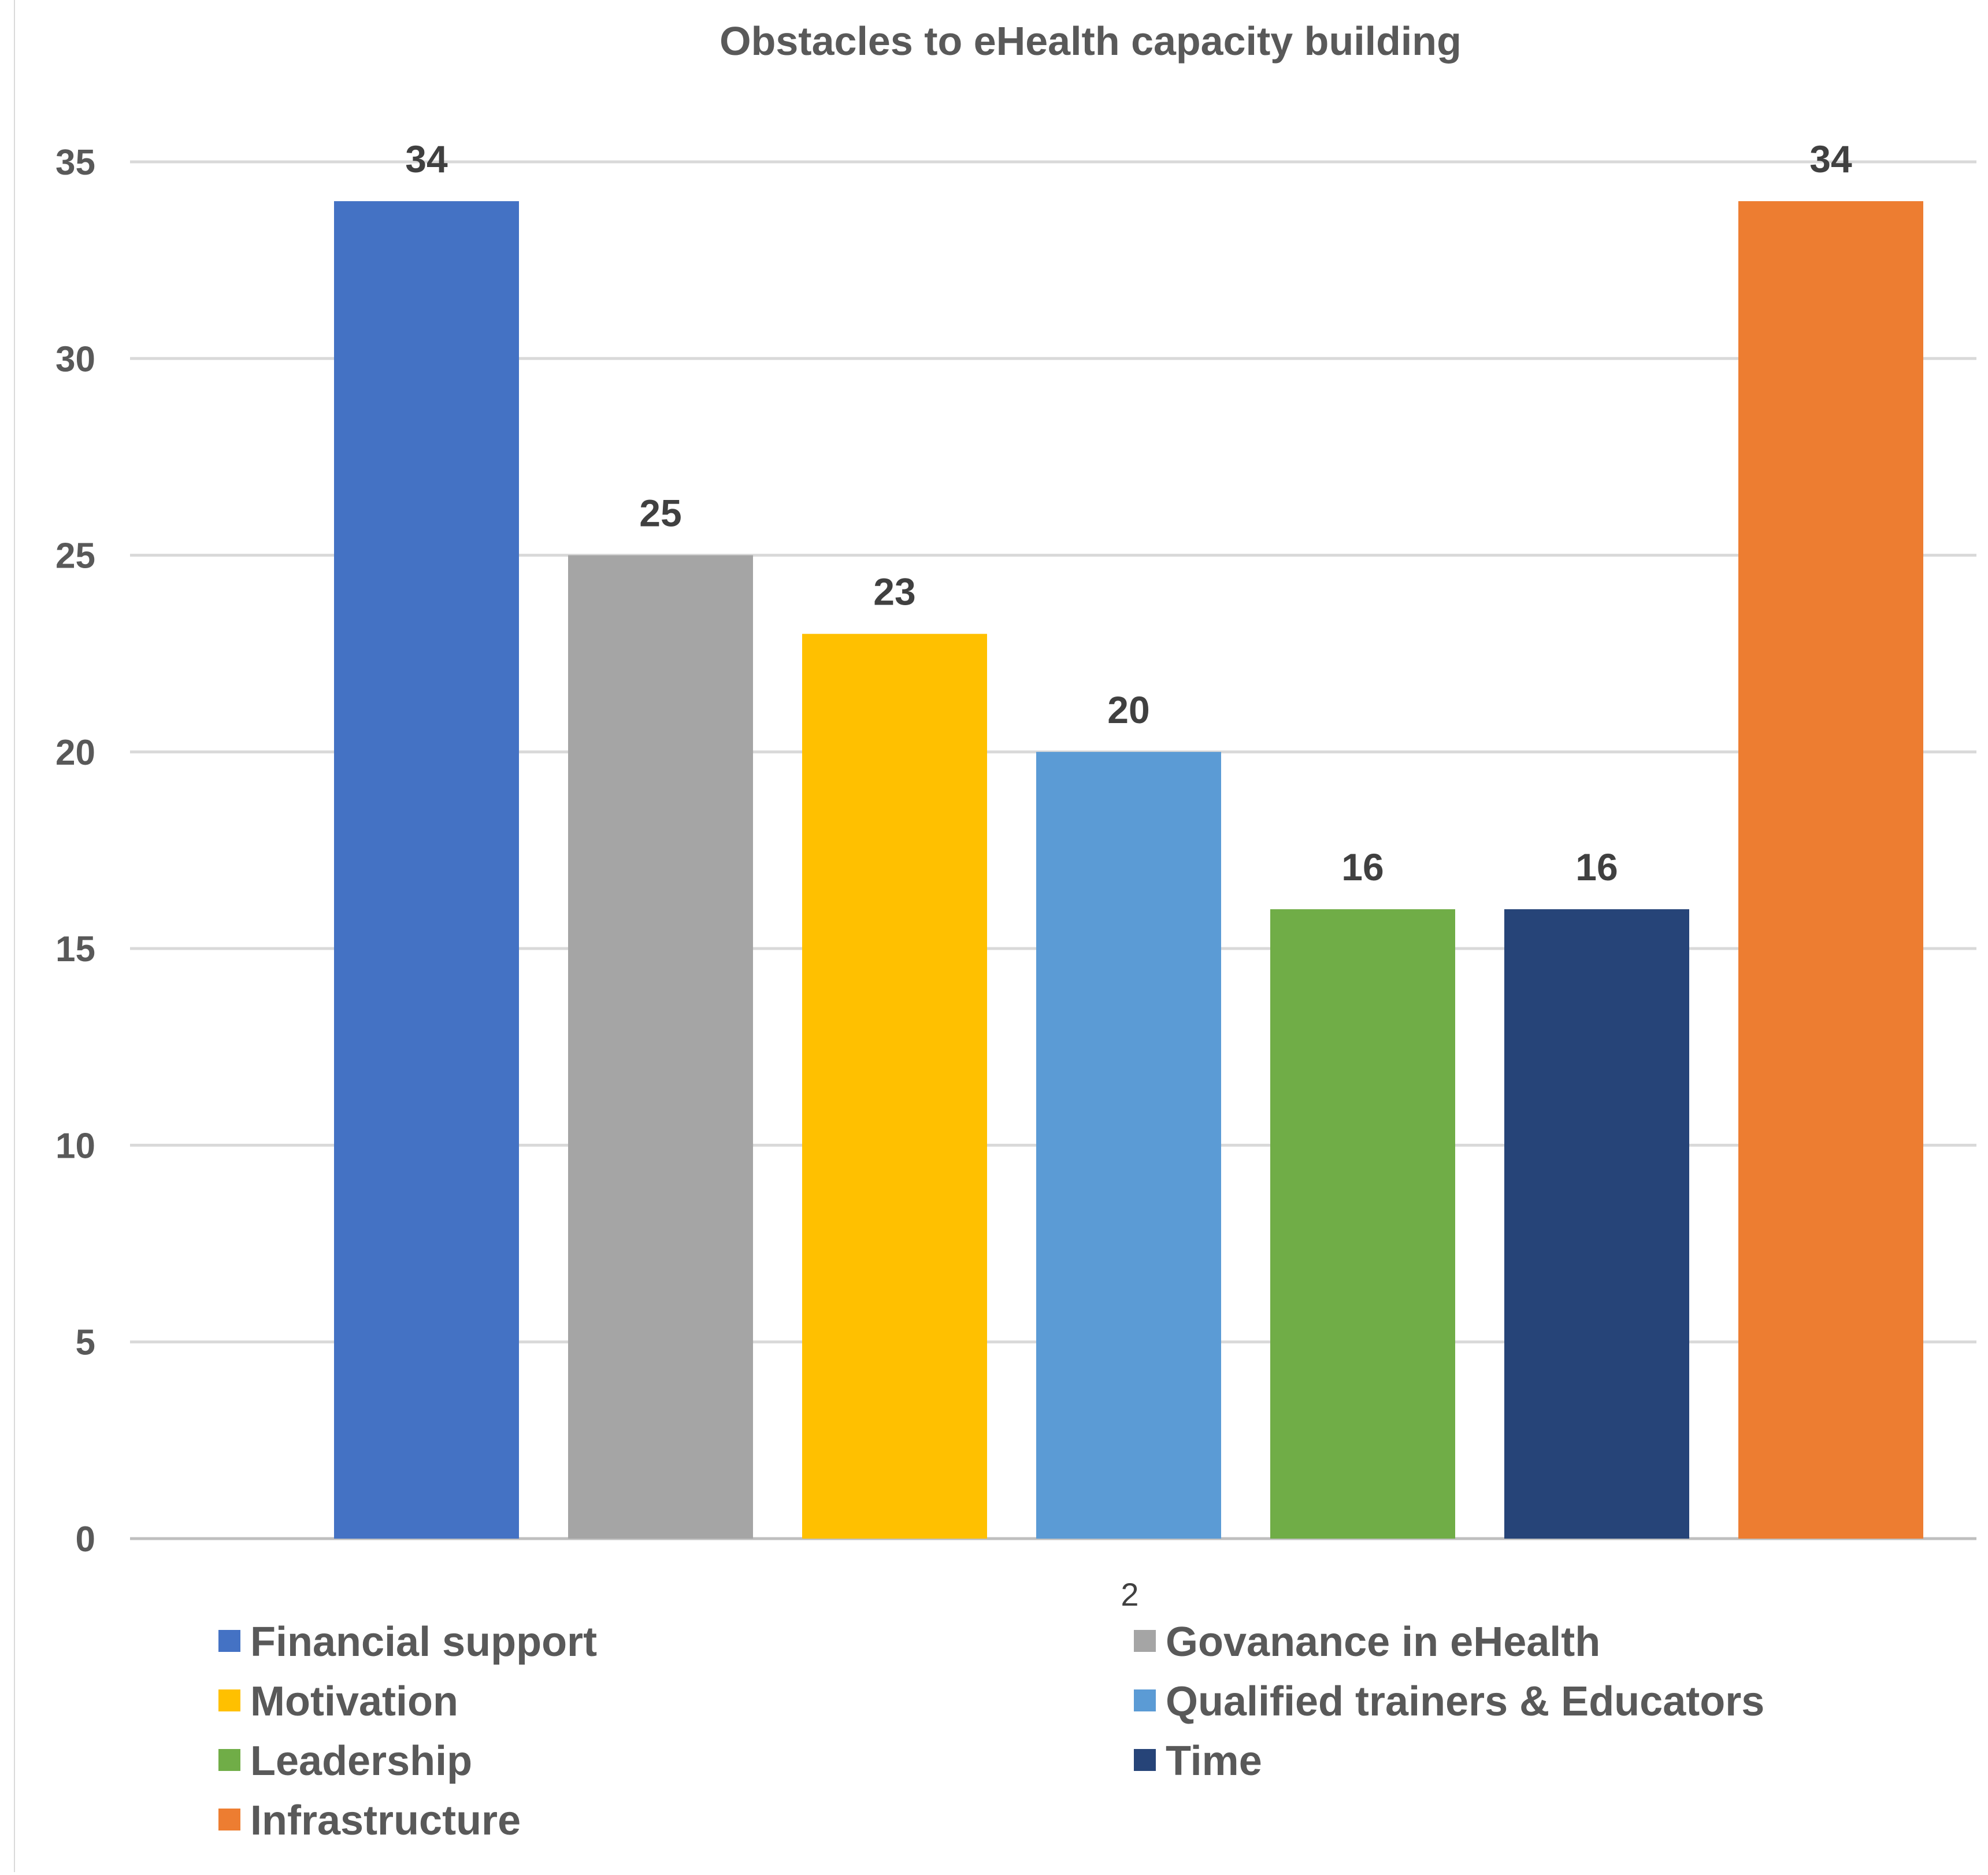 This screenshot has width=1988, height=1875. What do you see at coordinates (75, 556) in the screenshot?
I see `y-tick-label: 25` at bounding box center [75, 556].